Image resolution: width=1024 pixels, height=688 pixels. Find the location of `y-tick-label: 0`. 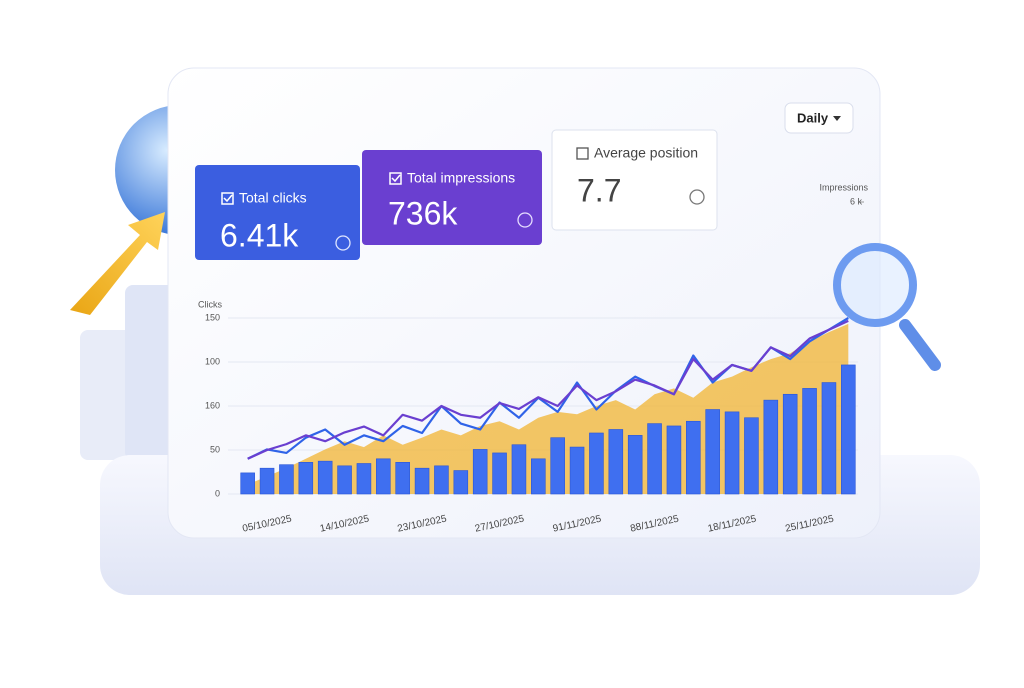

y-tick-label: 0 is located at coordinates (217, 493).